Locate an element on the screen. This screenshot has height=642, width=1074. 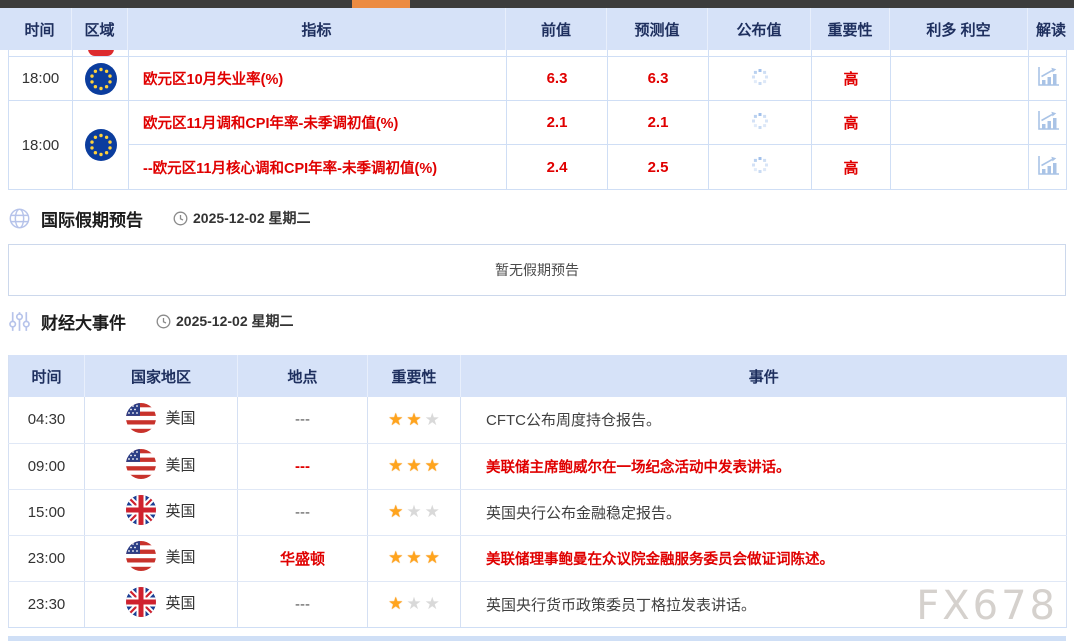
calendar-row: 18:00 欧元区11月调和CPI年率-未季调初值(%) 2.1 2.1 is located at coordinates (537, 145).